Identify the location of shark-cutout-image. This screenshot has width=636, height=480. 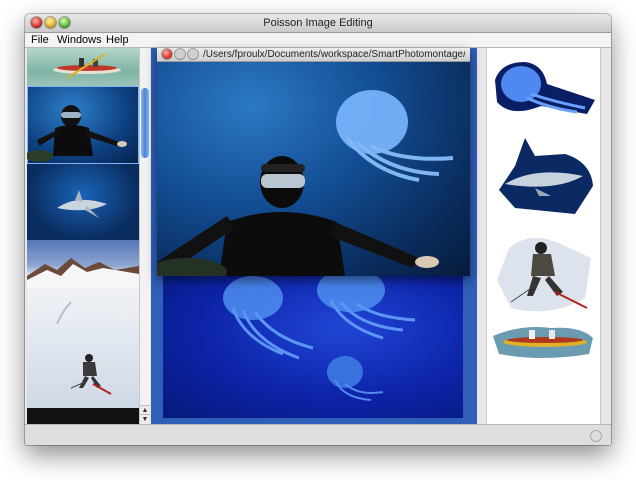
(546, 176).